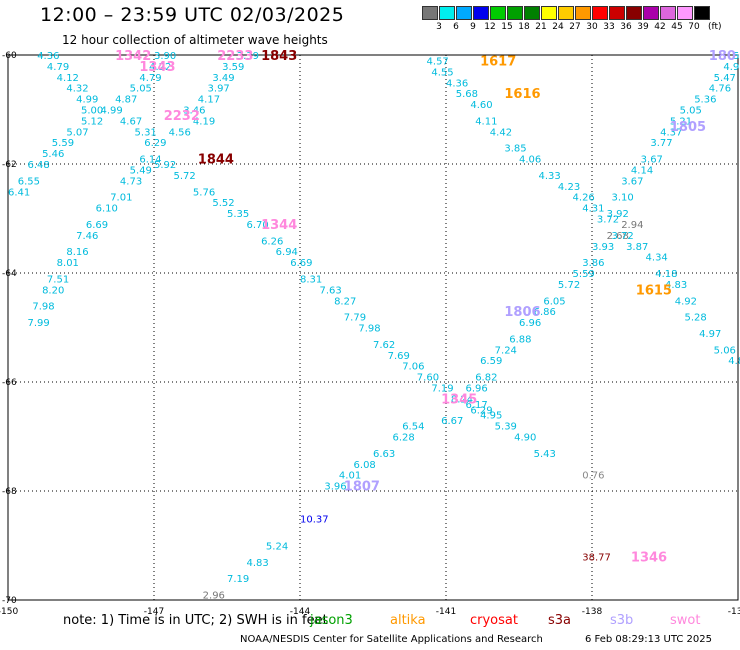  Describe the element at coordinates (182, 116) in the screenshot. I see `pass-number-label: 2232` at that location.